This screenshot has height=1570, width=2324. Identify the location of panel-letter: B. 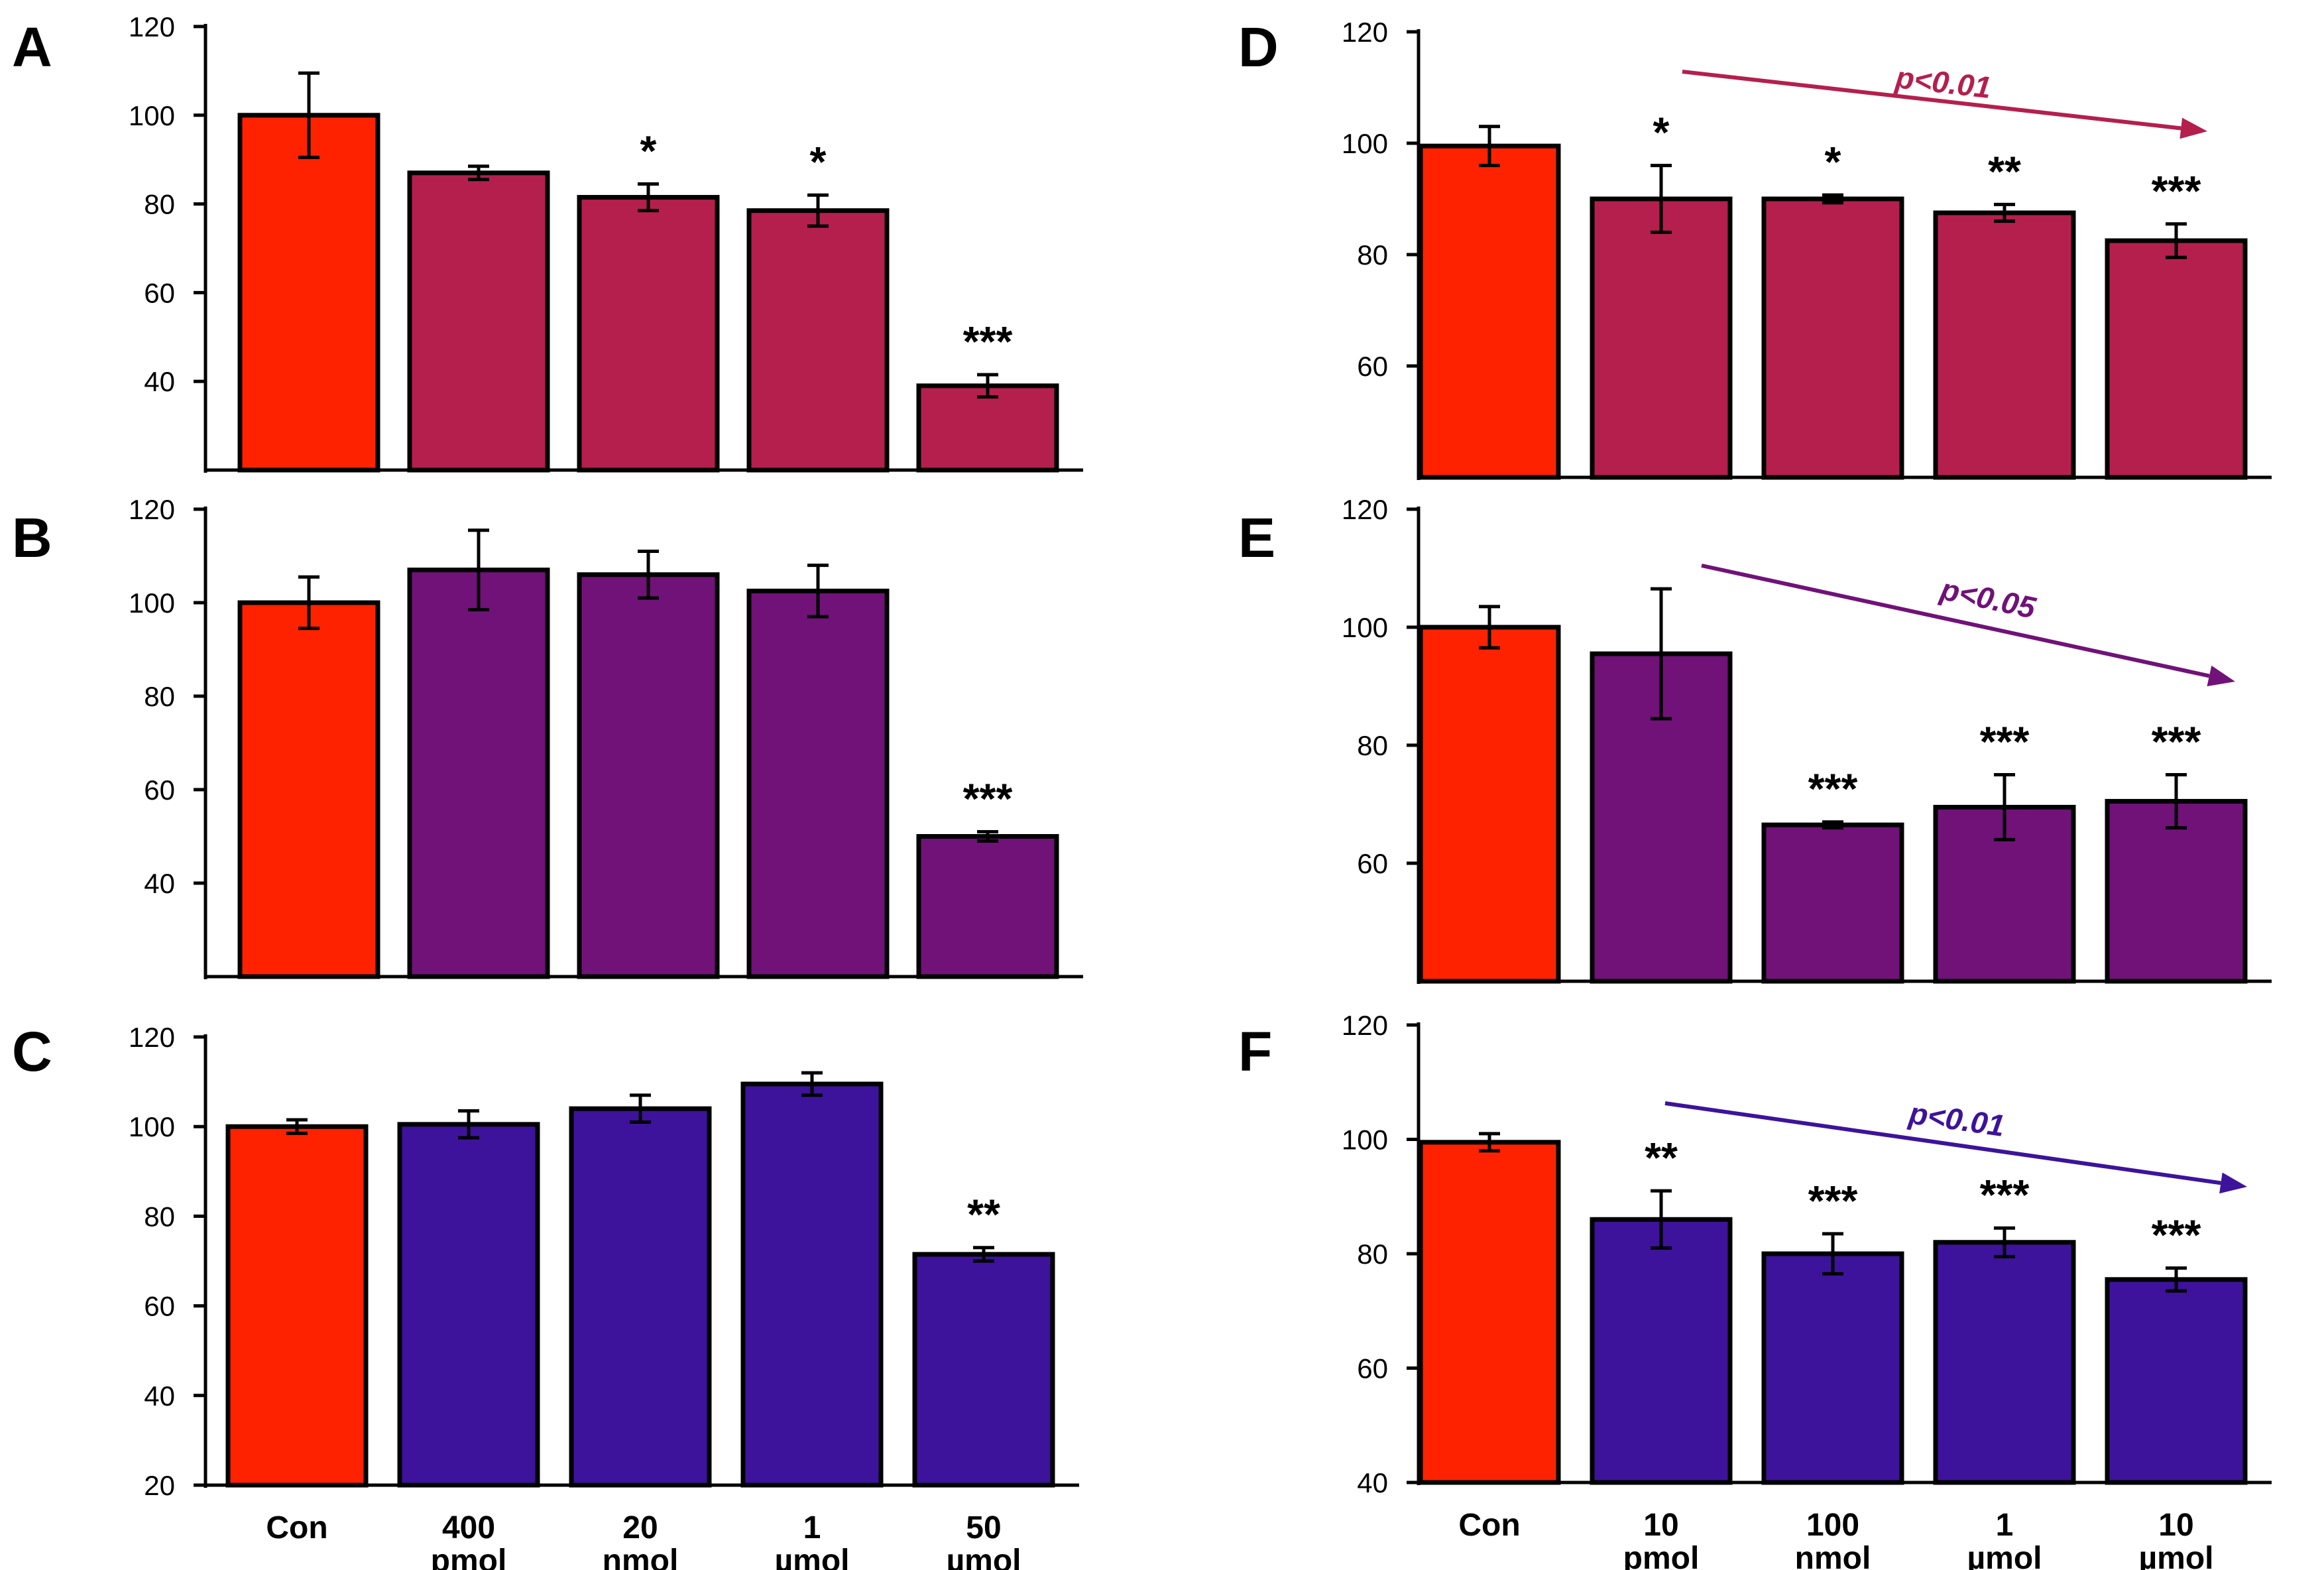
(32, 538).